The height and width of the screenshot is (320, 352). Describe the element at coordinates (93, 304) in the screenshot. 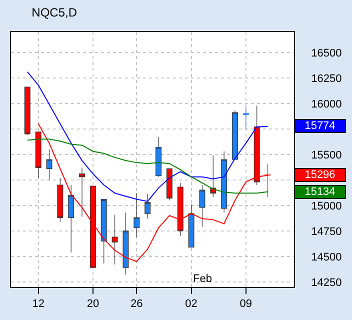

I see `x-tick-label: 20` at that location.